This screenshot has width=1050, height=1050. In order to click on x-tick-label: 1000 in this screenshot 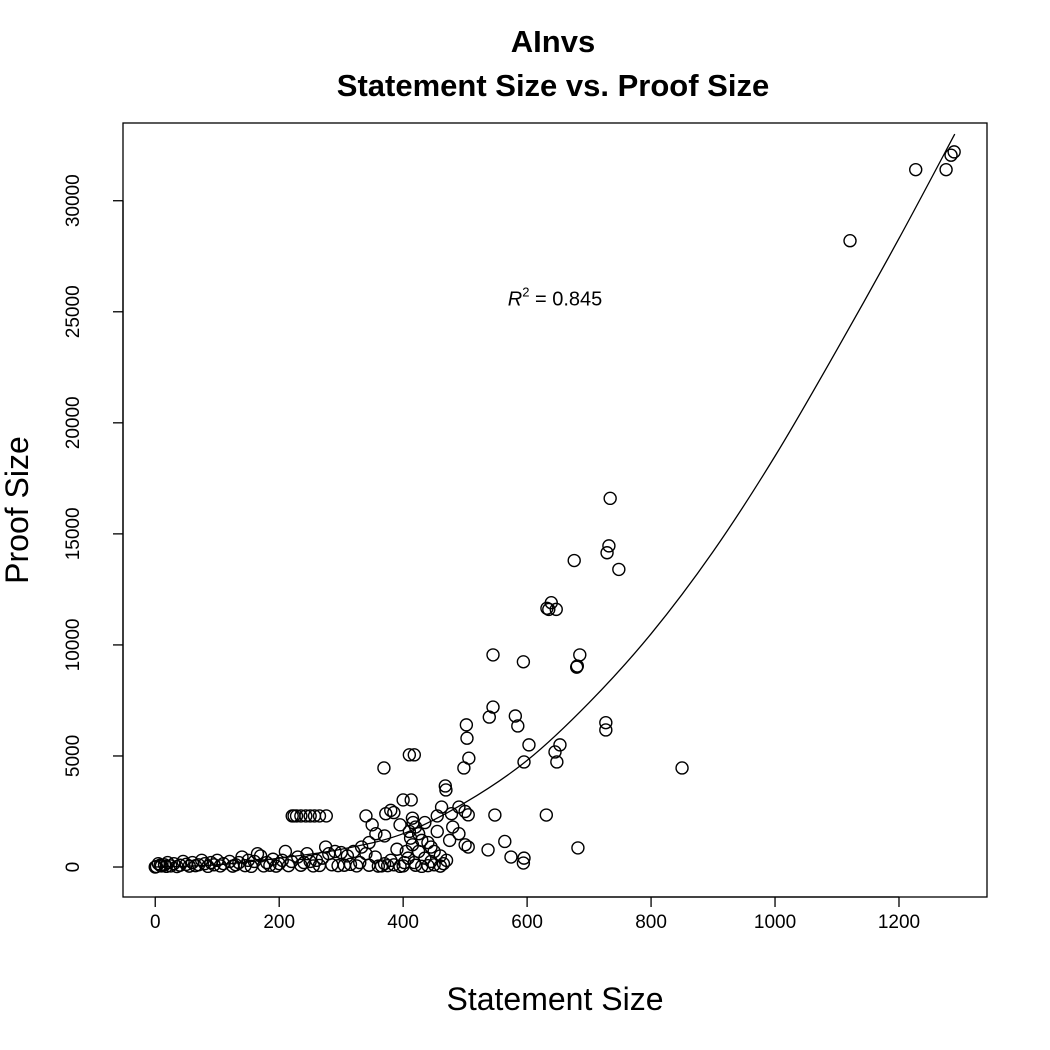, I will do `click(775, 922)`.